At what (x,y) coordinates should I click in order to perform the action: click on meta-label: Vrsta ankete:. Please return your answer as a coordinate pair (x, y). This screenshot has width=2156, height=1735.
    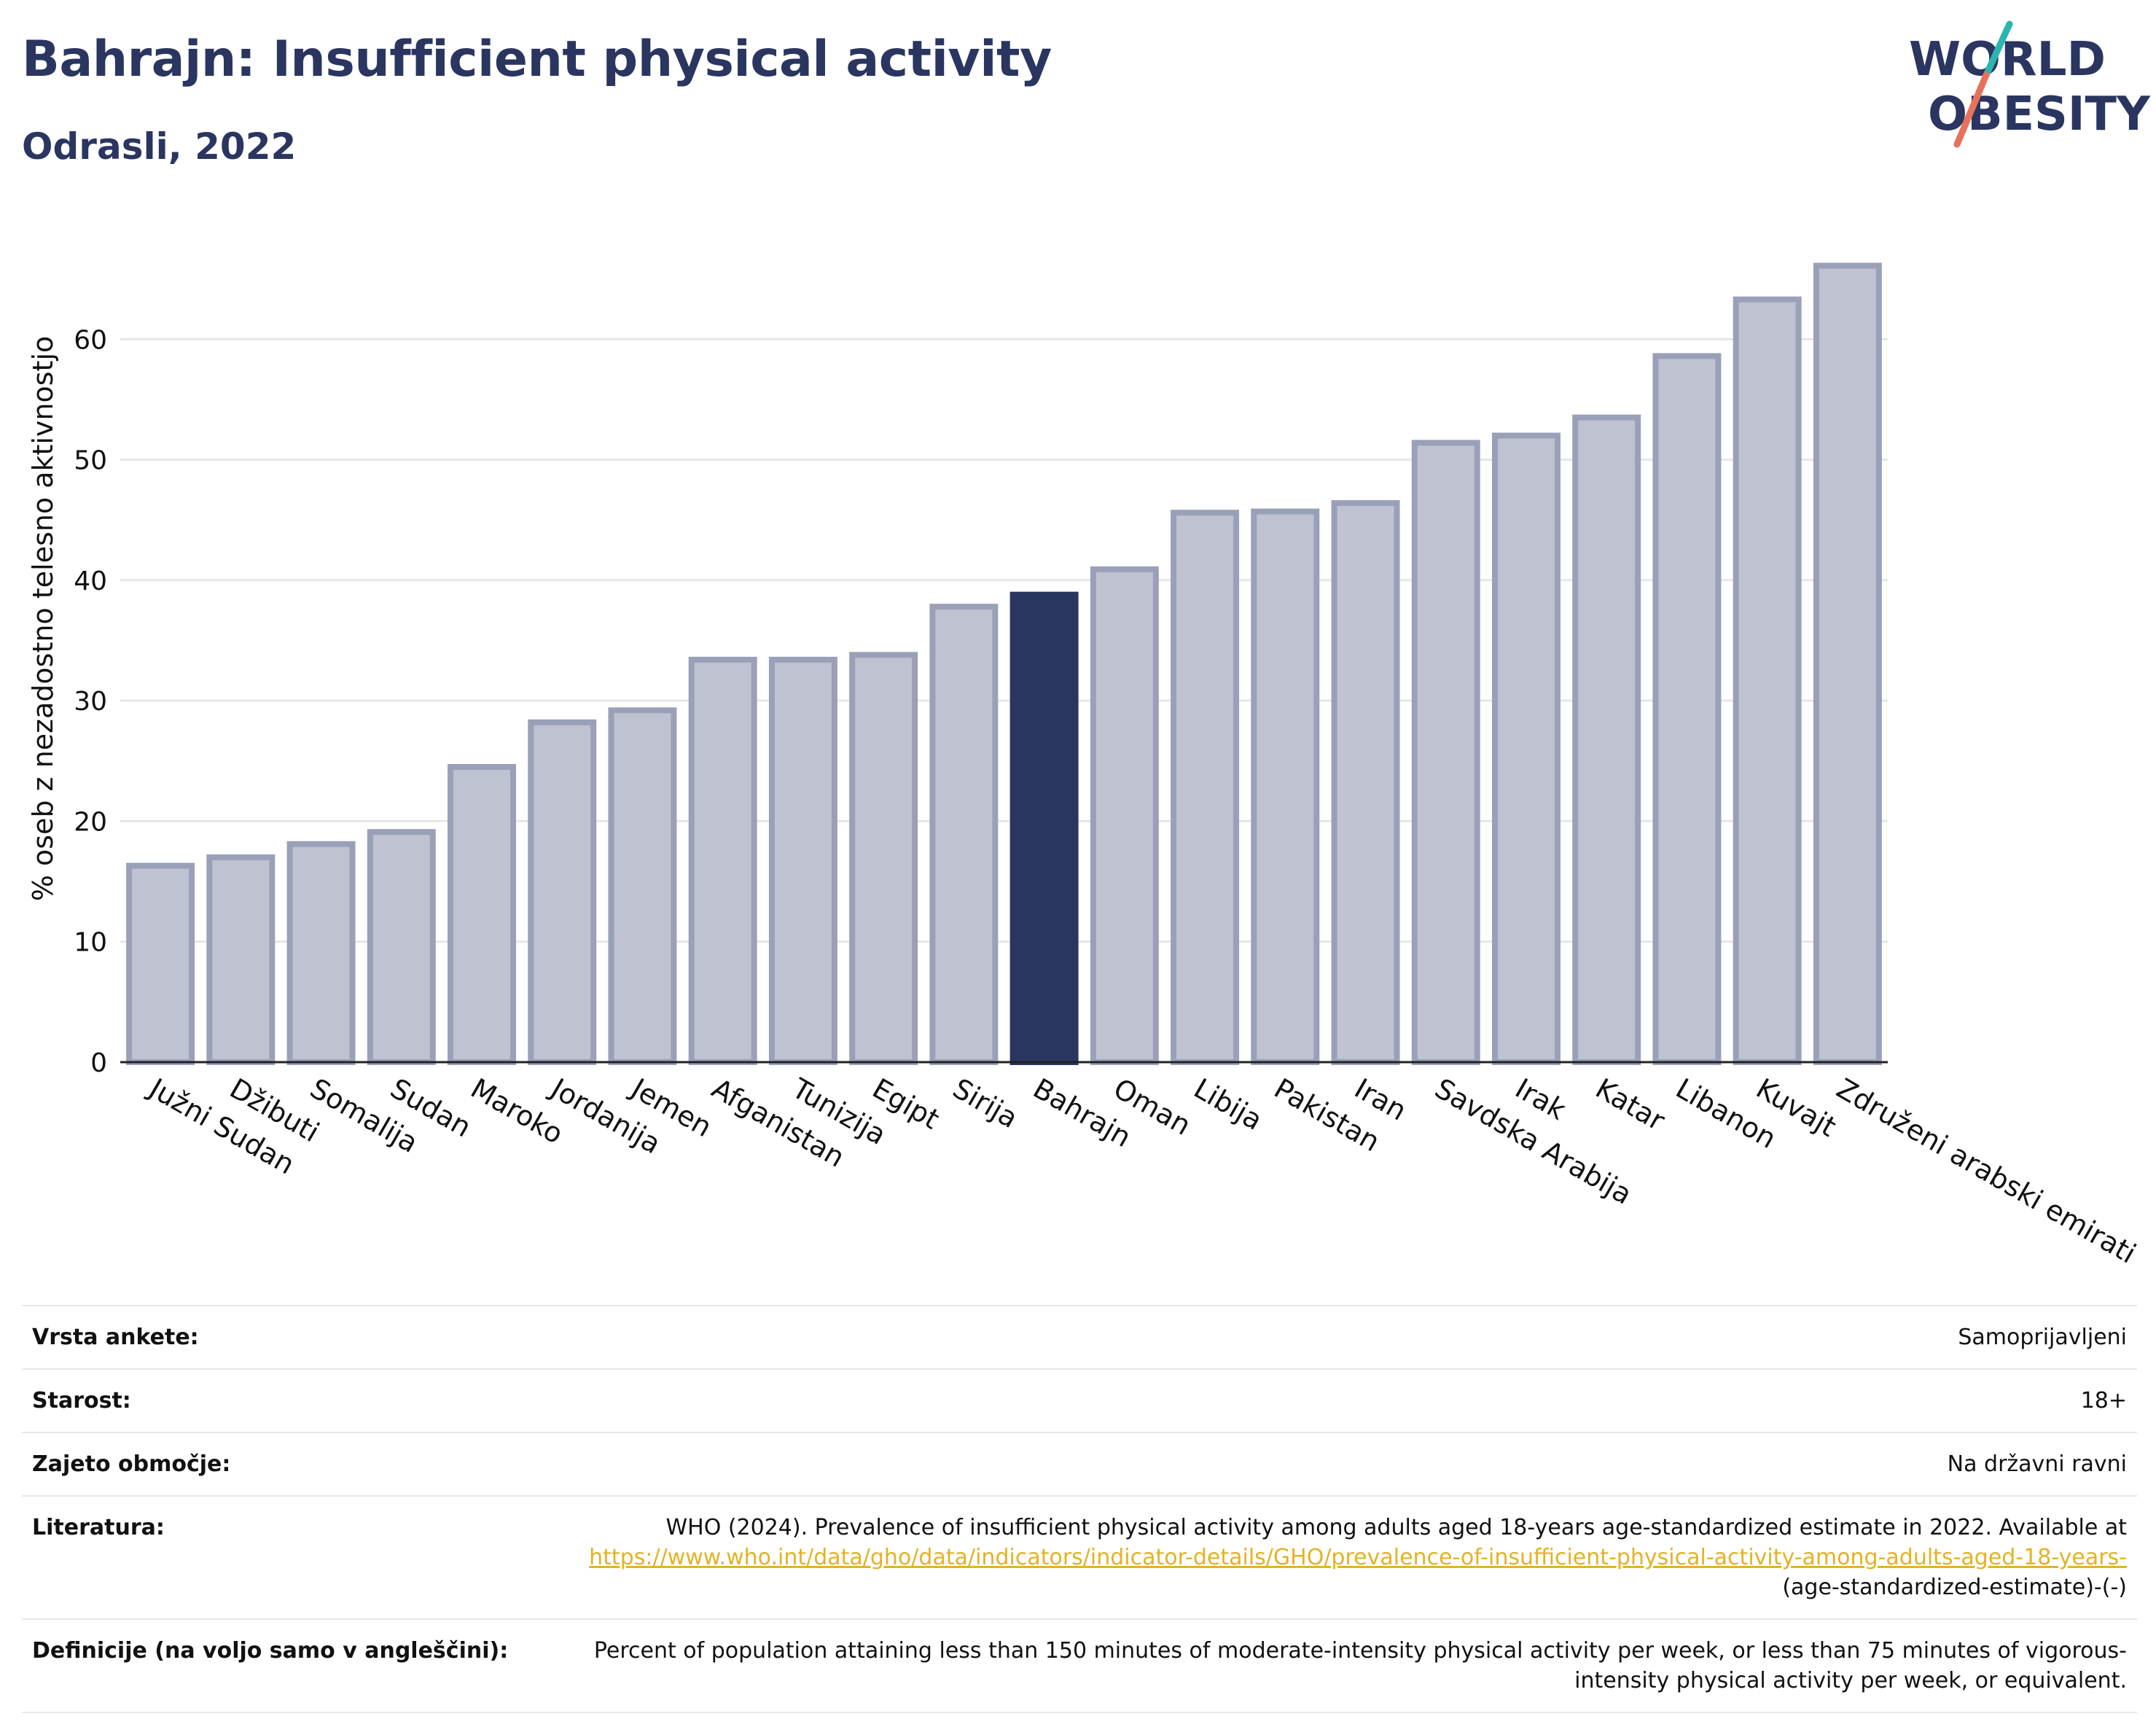
    Looking at the image, I should click on (287, 1337).